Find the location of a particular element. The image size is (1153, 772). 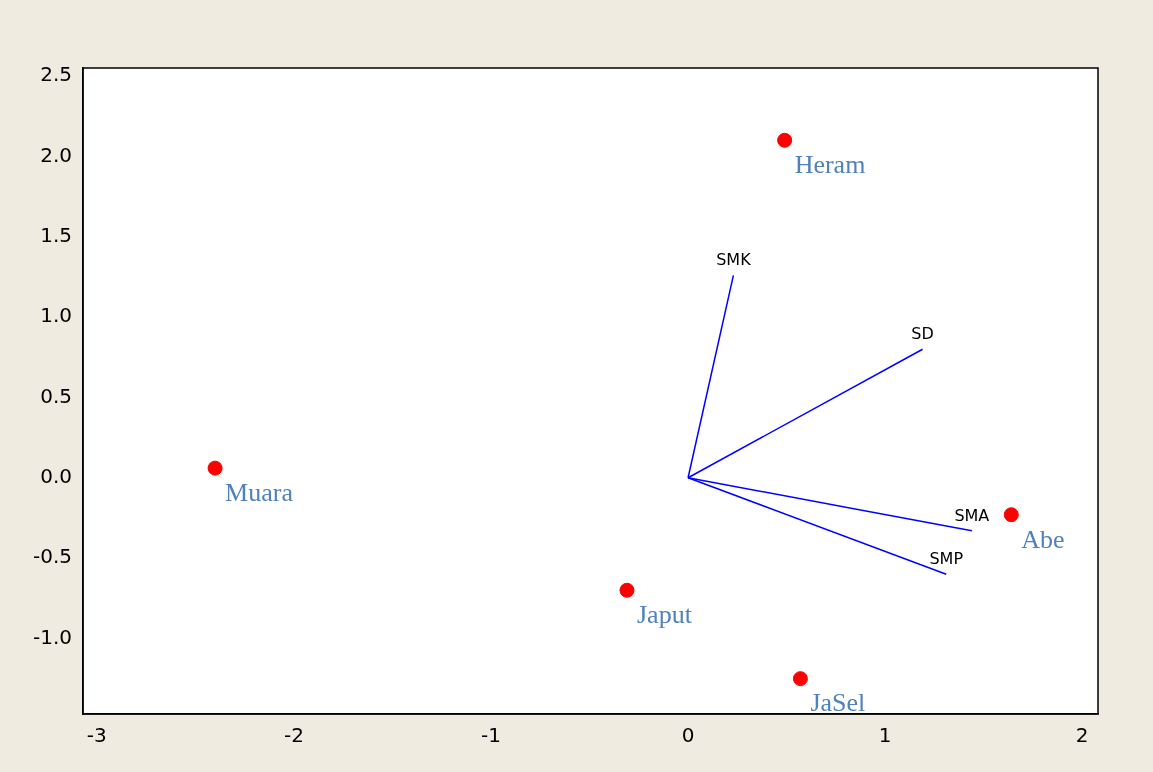

y-tick-label: 2.5 is located at coordinates (56, 74).